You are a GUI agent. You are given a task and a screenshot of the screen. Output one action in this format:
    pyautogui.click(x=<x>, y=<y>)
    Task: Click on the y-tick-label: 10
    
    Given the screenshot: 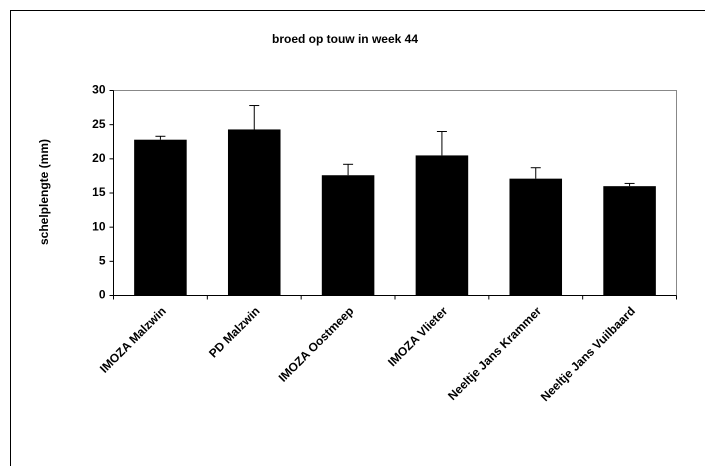 What is the action you would take?
    pyautogui.click(x=99, y=226)
    